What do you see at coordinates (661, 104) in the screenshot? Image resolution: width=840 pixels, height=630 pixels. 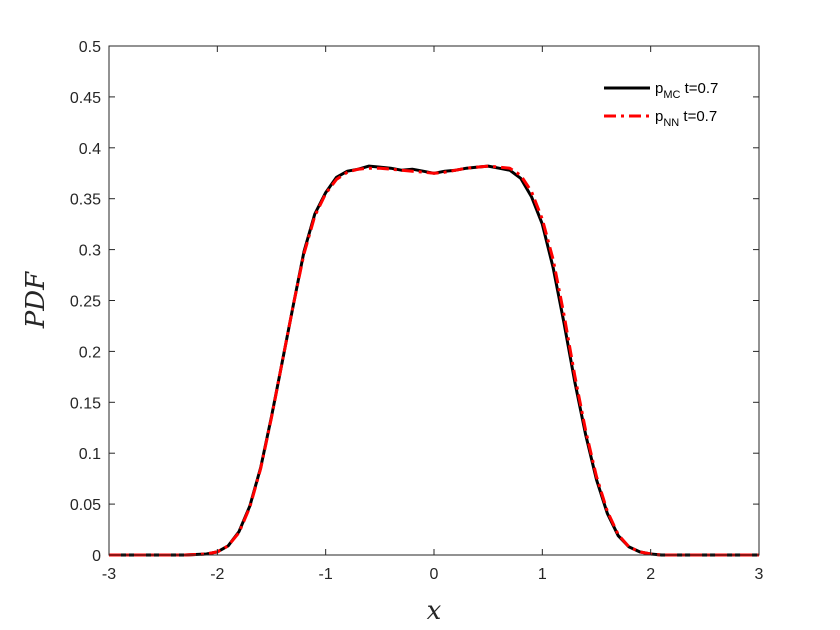 I see `legend: pMC t=0.7 pNN t=0.7` at bounding box center [661, 104].